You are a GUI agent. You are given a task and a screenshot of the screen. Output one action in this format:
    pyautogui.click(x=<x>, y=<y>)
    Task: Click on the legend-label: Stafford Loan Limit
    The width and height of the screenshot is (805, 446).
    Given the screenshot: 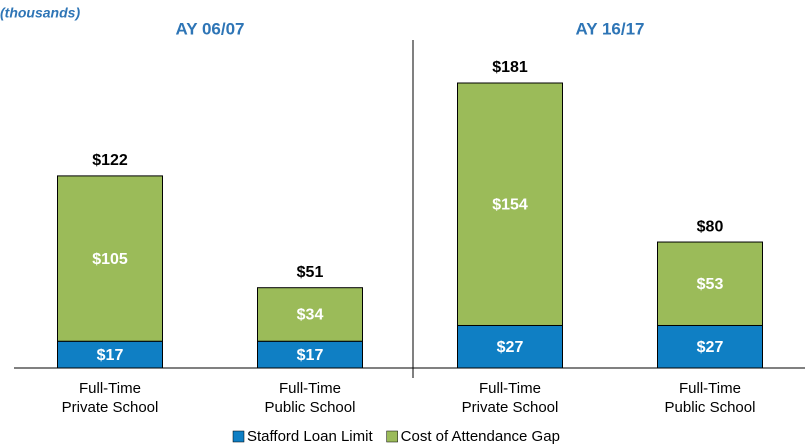 What is the action you would take?
    pyautogui.click(x=310, y=436)
    